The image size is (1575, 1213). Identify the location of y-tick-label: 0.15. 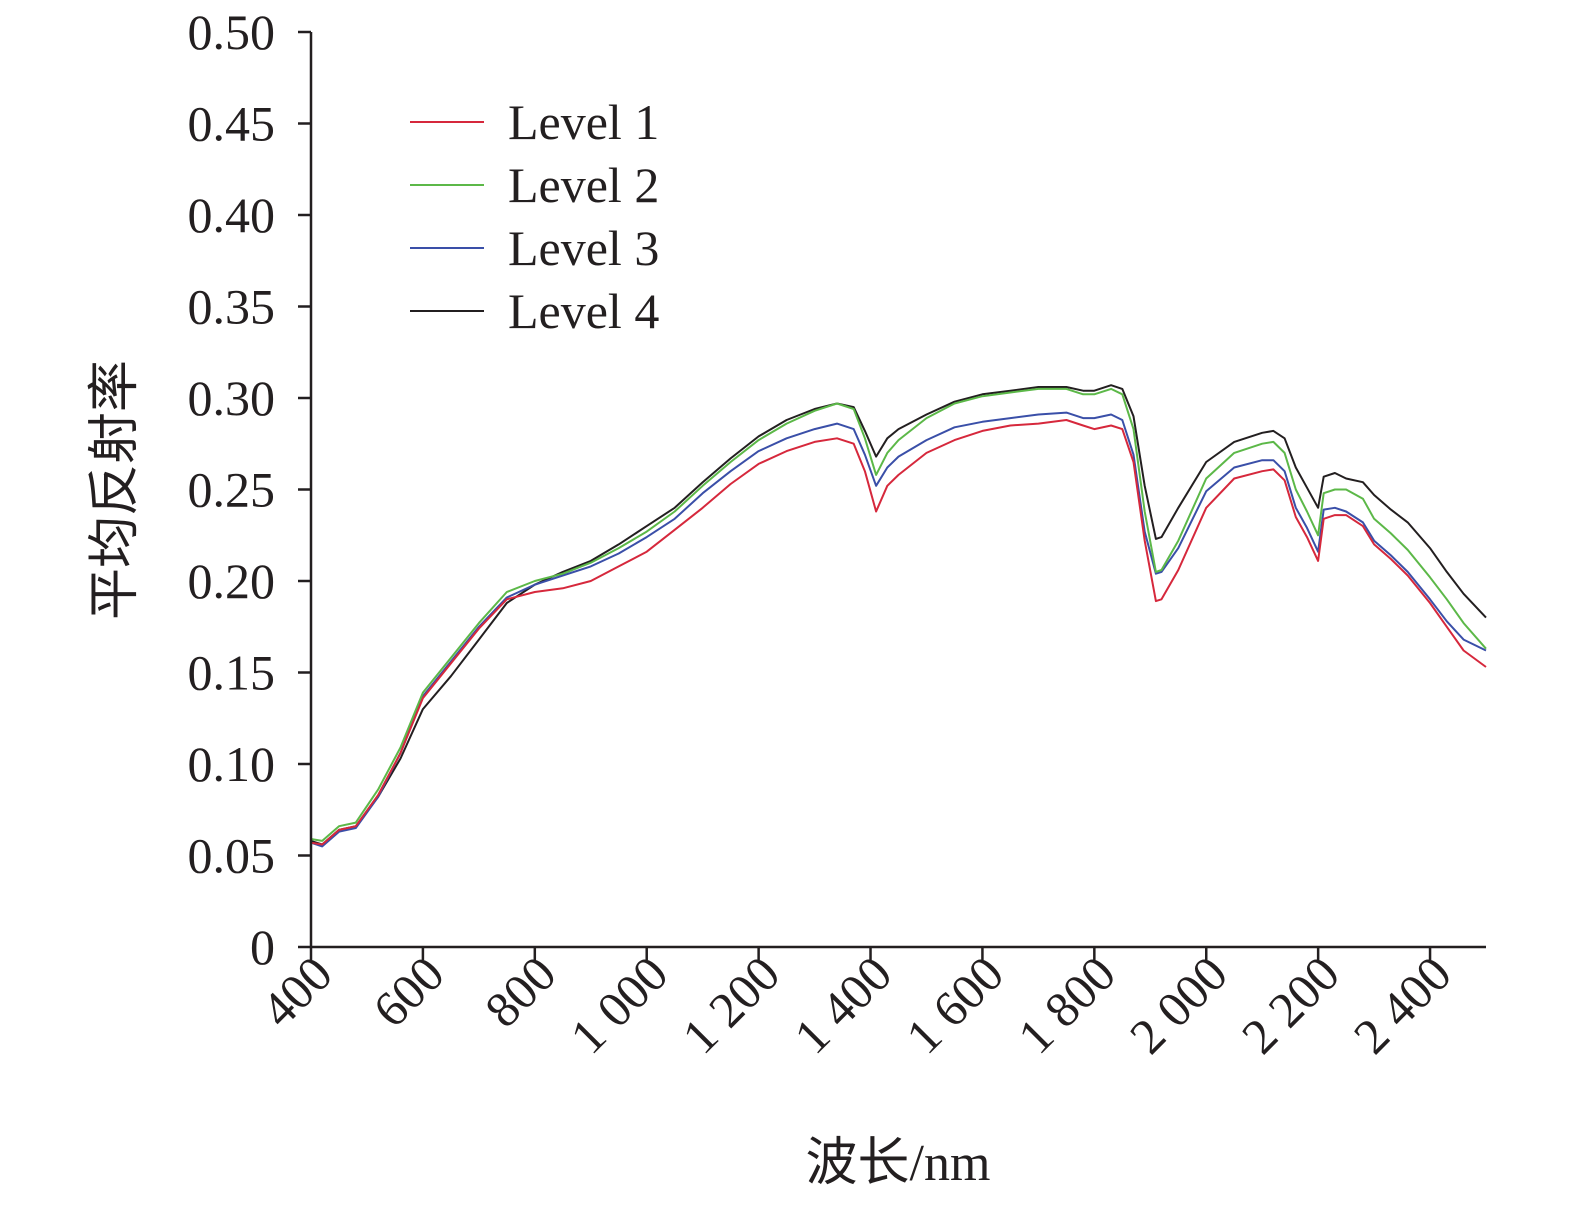
(232, 673).